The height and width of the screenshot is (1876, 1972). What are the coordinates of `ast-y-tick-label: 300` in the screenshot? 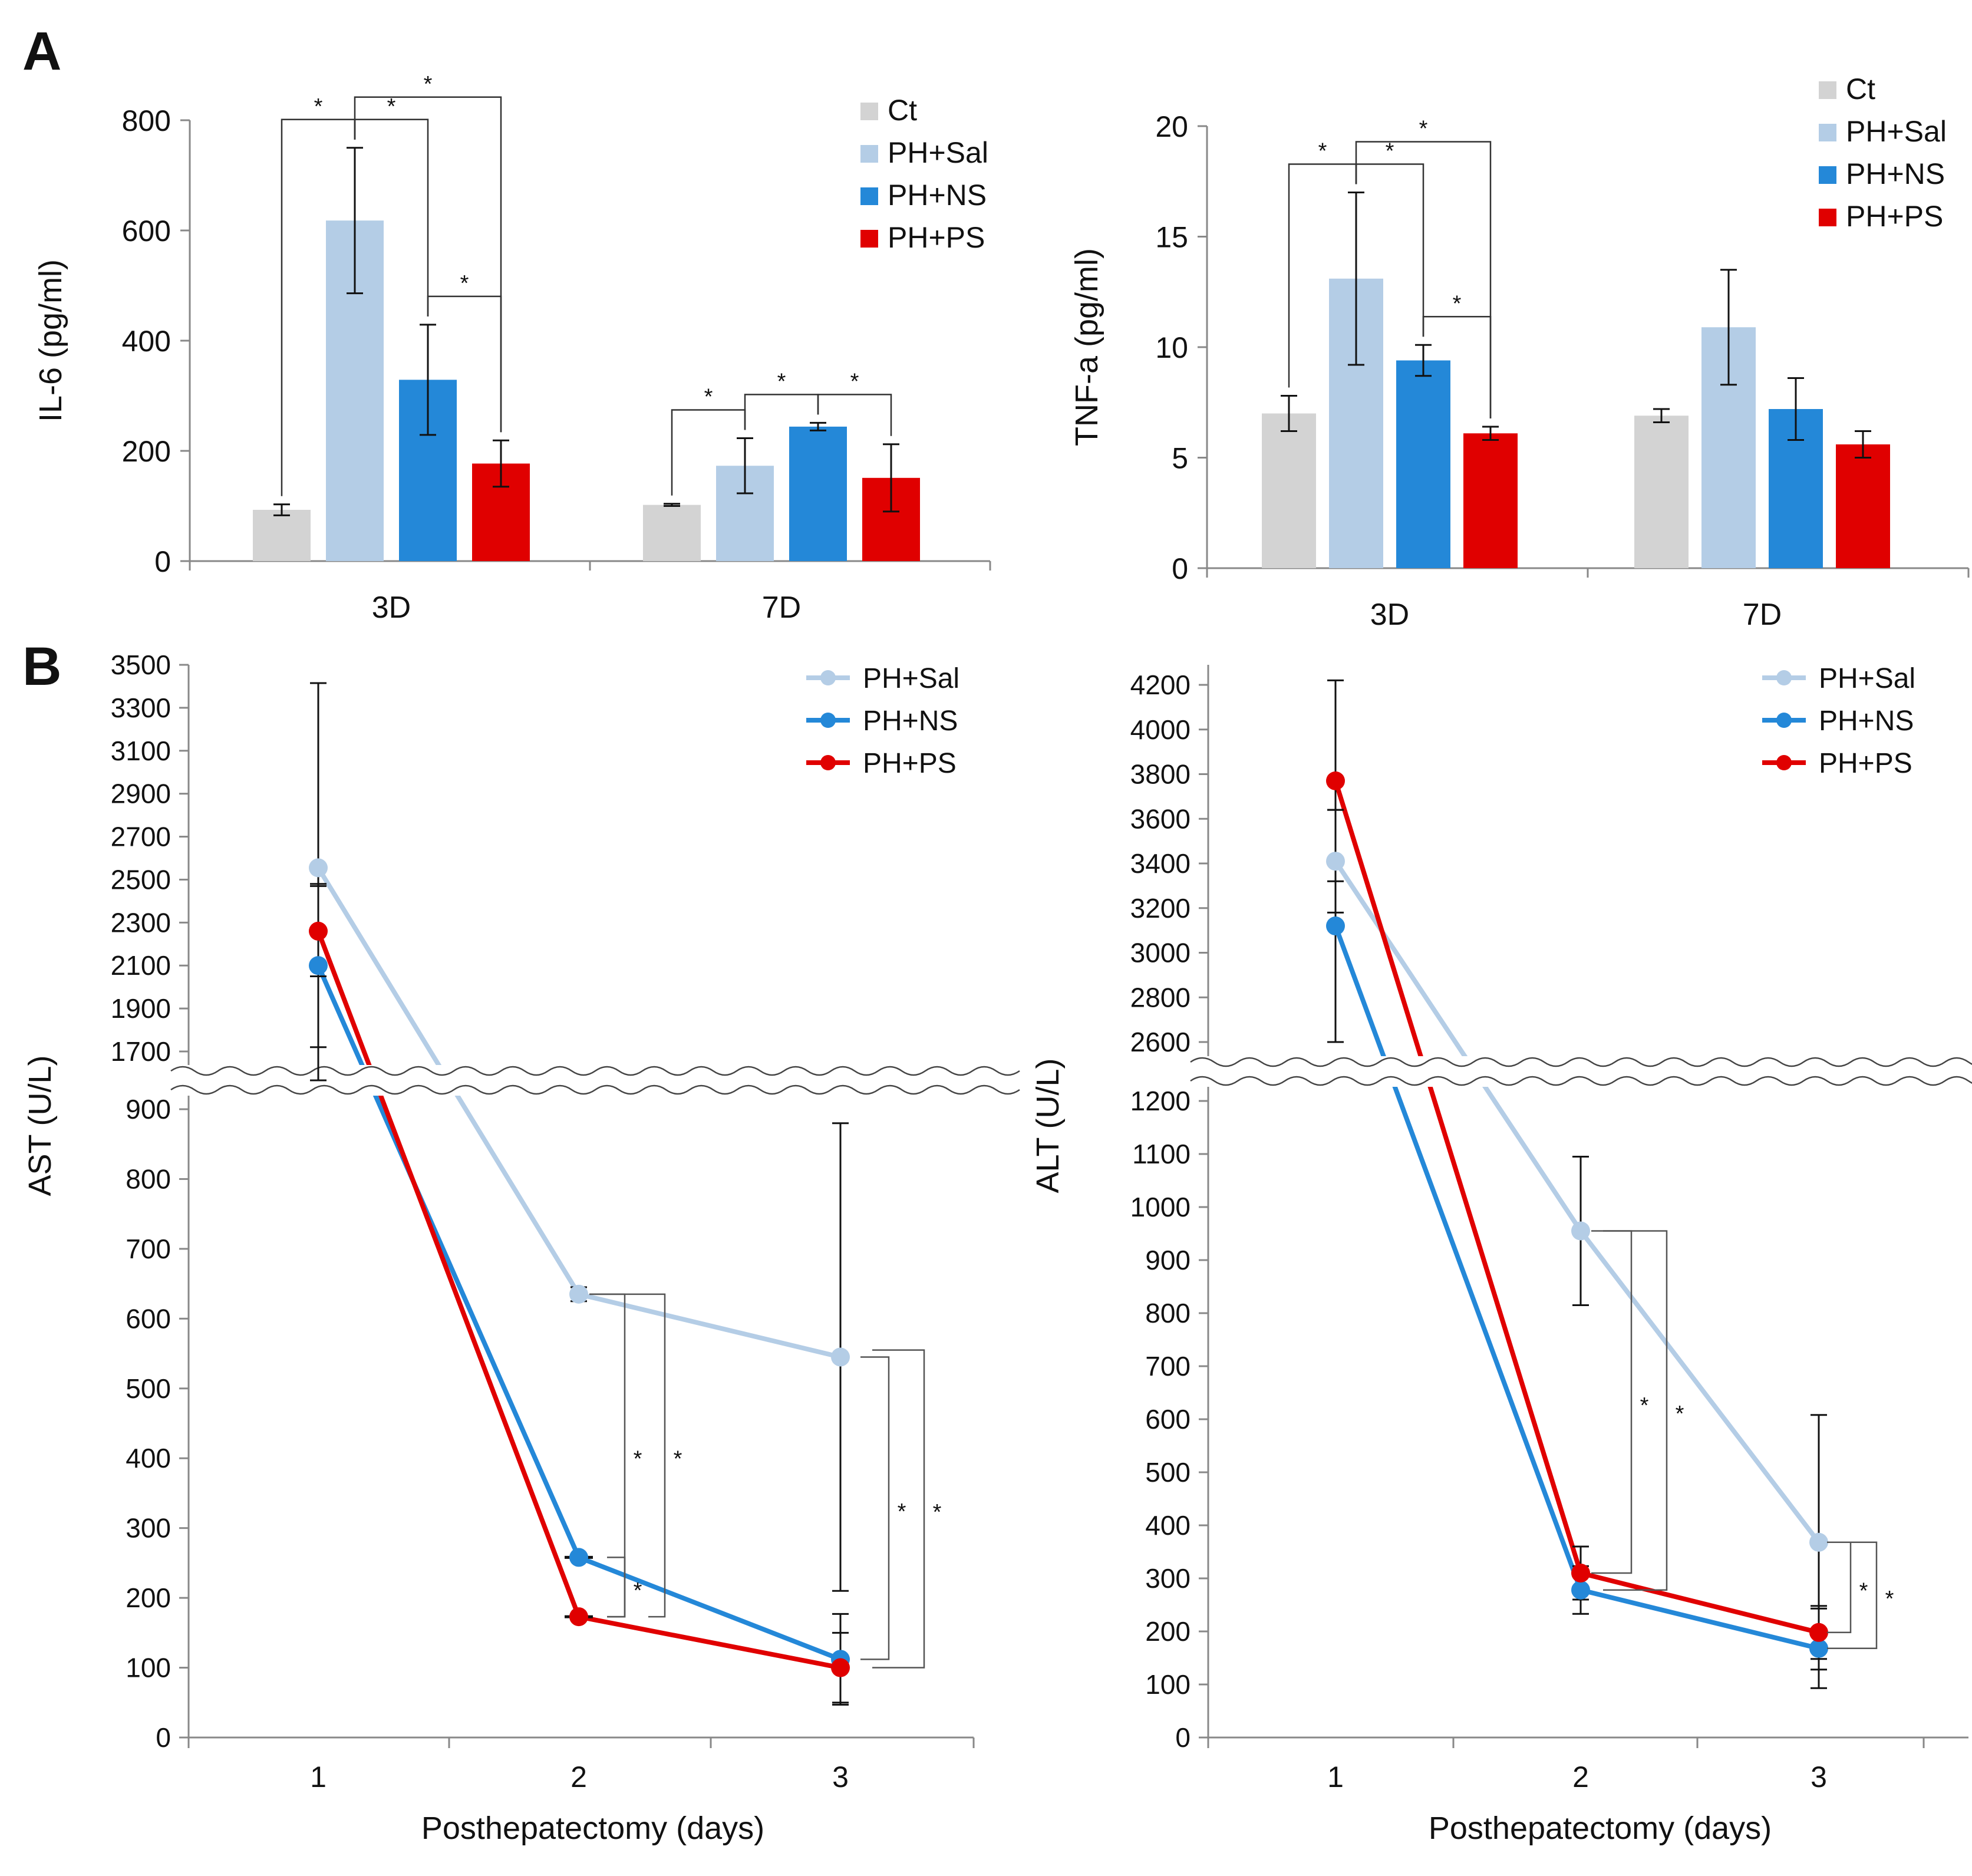 It's located at (148, 1528).